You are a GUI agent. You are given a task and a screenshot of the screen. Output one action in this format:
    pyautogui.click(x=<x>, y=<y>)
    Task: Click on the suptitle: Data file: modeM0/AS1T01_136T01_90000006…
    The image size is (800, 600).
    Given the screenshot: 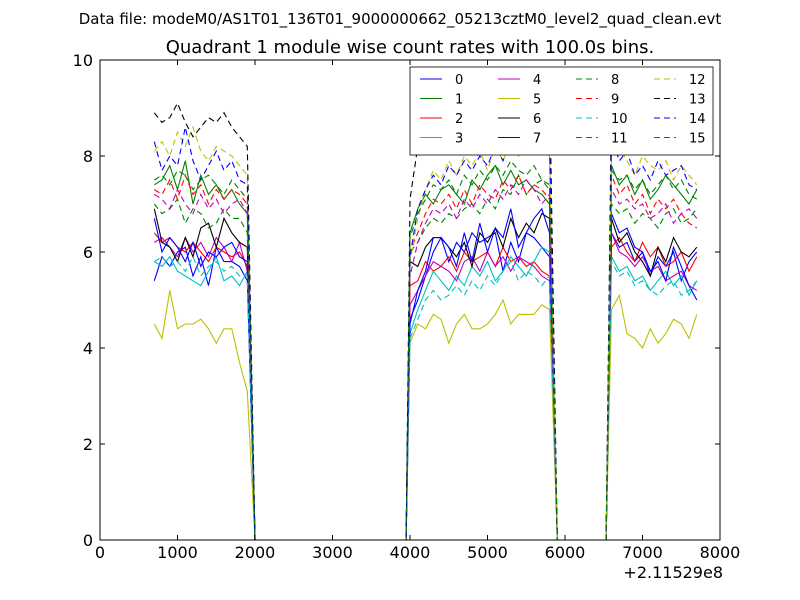 What is the action you would take?
    pyautogui.click(x=400, y=19)
    